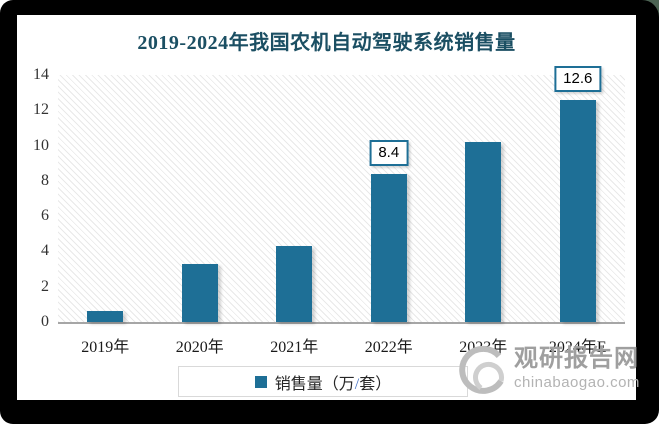  I want to click on x-label-2022年: 2022年, so click(388, 347).